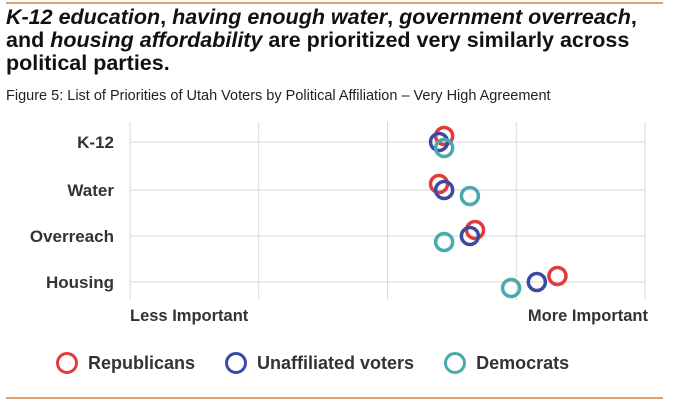  I want to click on legend-item-democrats: Democrats, so click(506, 363).